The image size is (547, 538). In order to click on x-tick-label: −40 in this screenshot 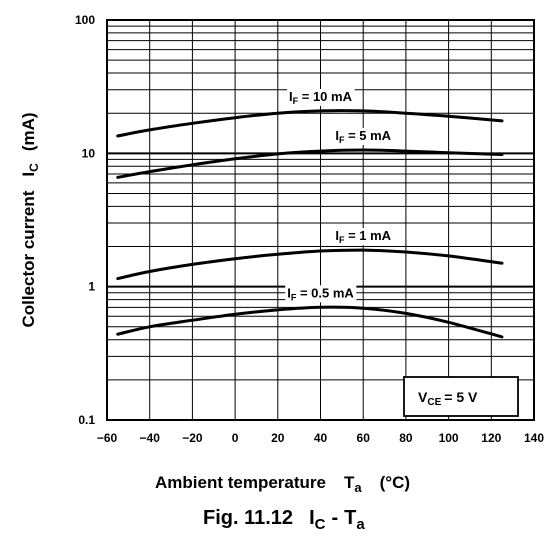, I will do `click(150, 438)`.